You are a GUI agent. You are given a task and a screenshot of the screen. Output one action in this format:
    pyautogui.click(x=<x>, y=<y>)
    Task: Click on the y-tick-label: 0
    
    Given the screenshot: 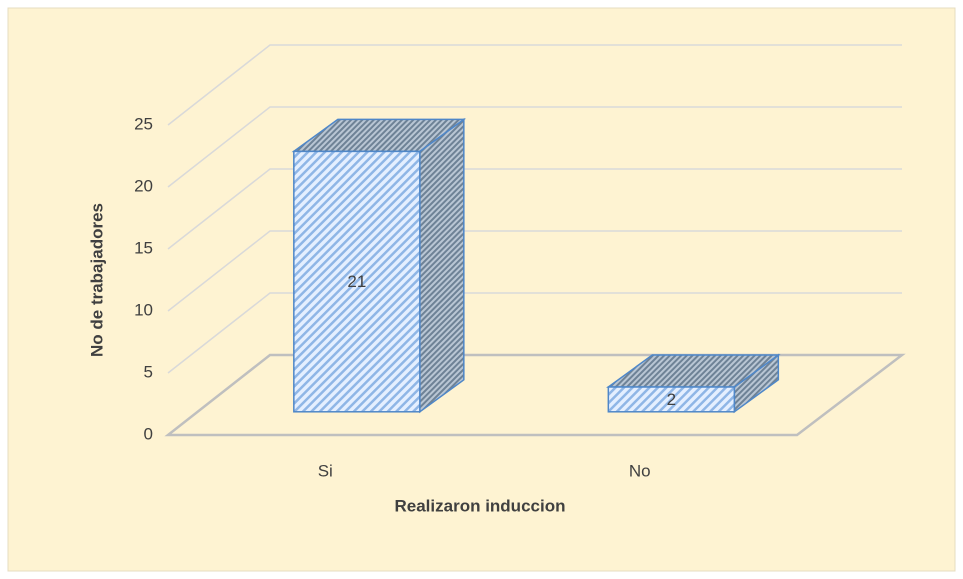 What is the action you would take?
    pyautogui.click(x=148, y=433)
    